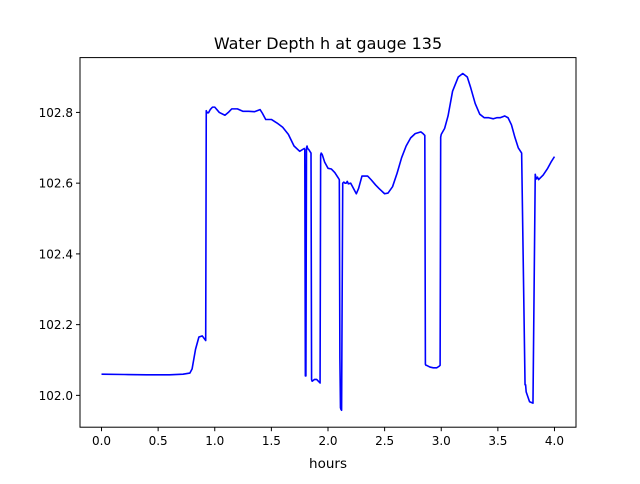 The width and height of the screenshot is (640, 484). Describe the element at coordinates (101, 441) in the screenshot. I see `x-tick-label: 0.0` at that location.